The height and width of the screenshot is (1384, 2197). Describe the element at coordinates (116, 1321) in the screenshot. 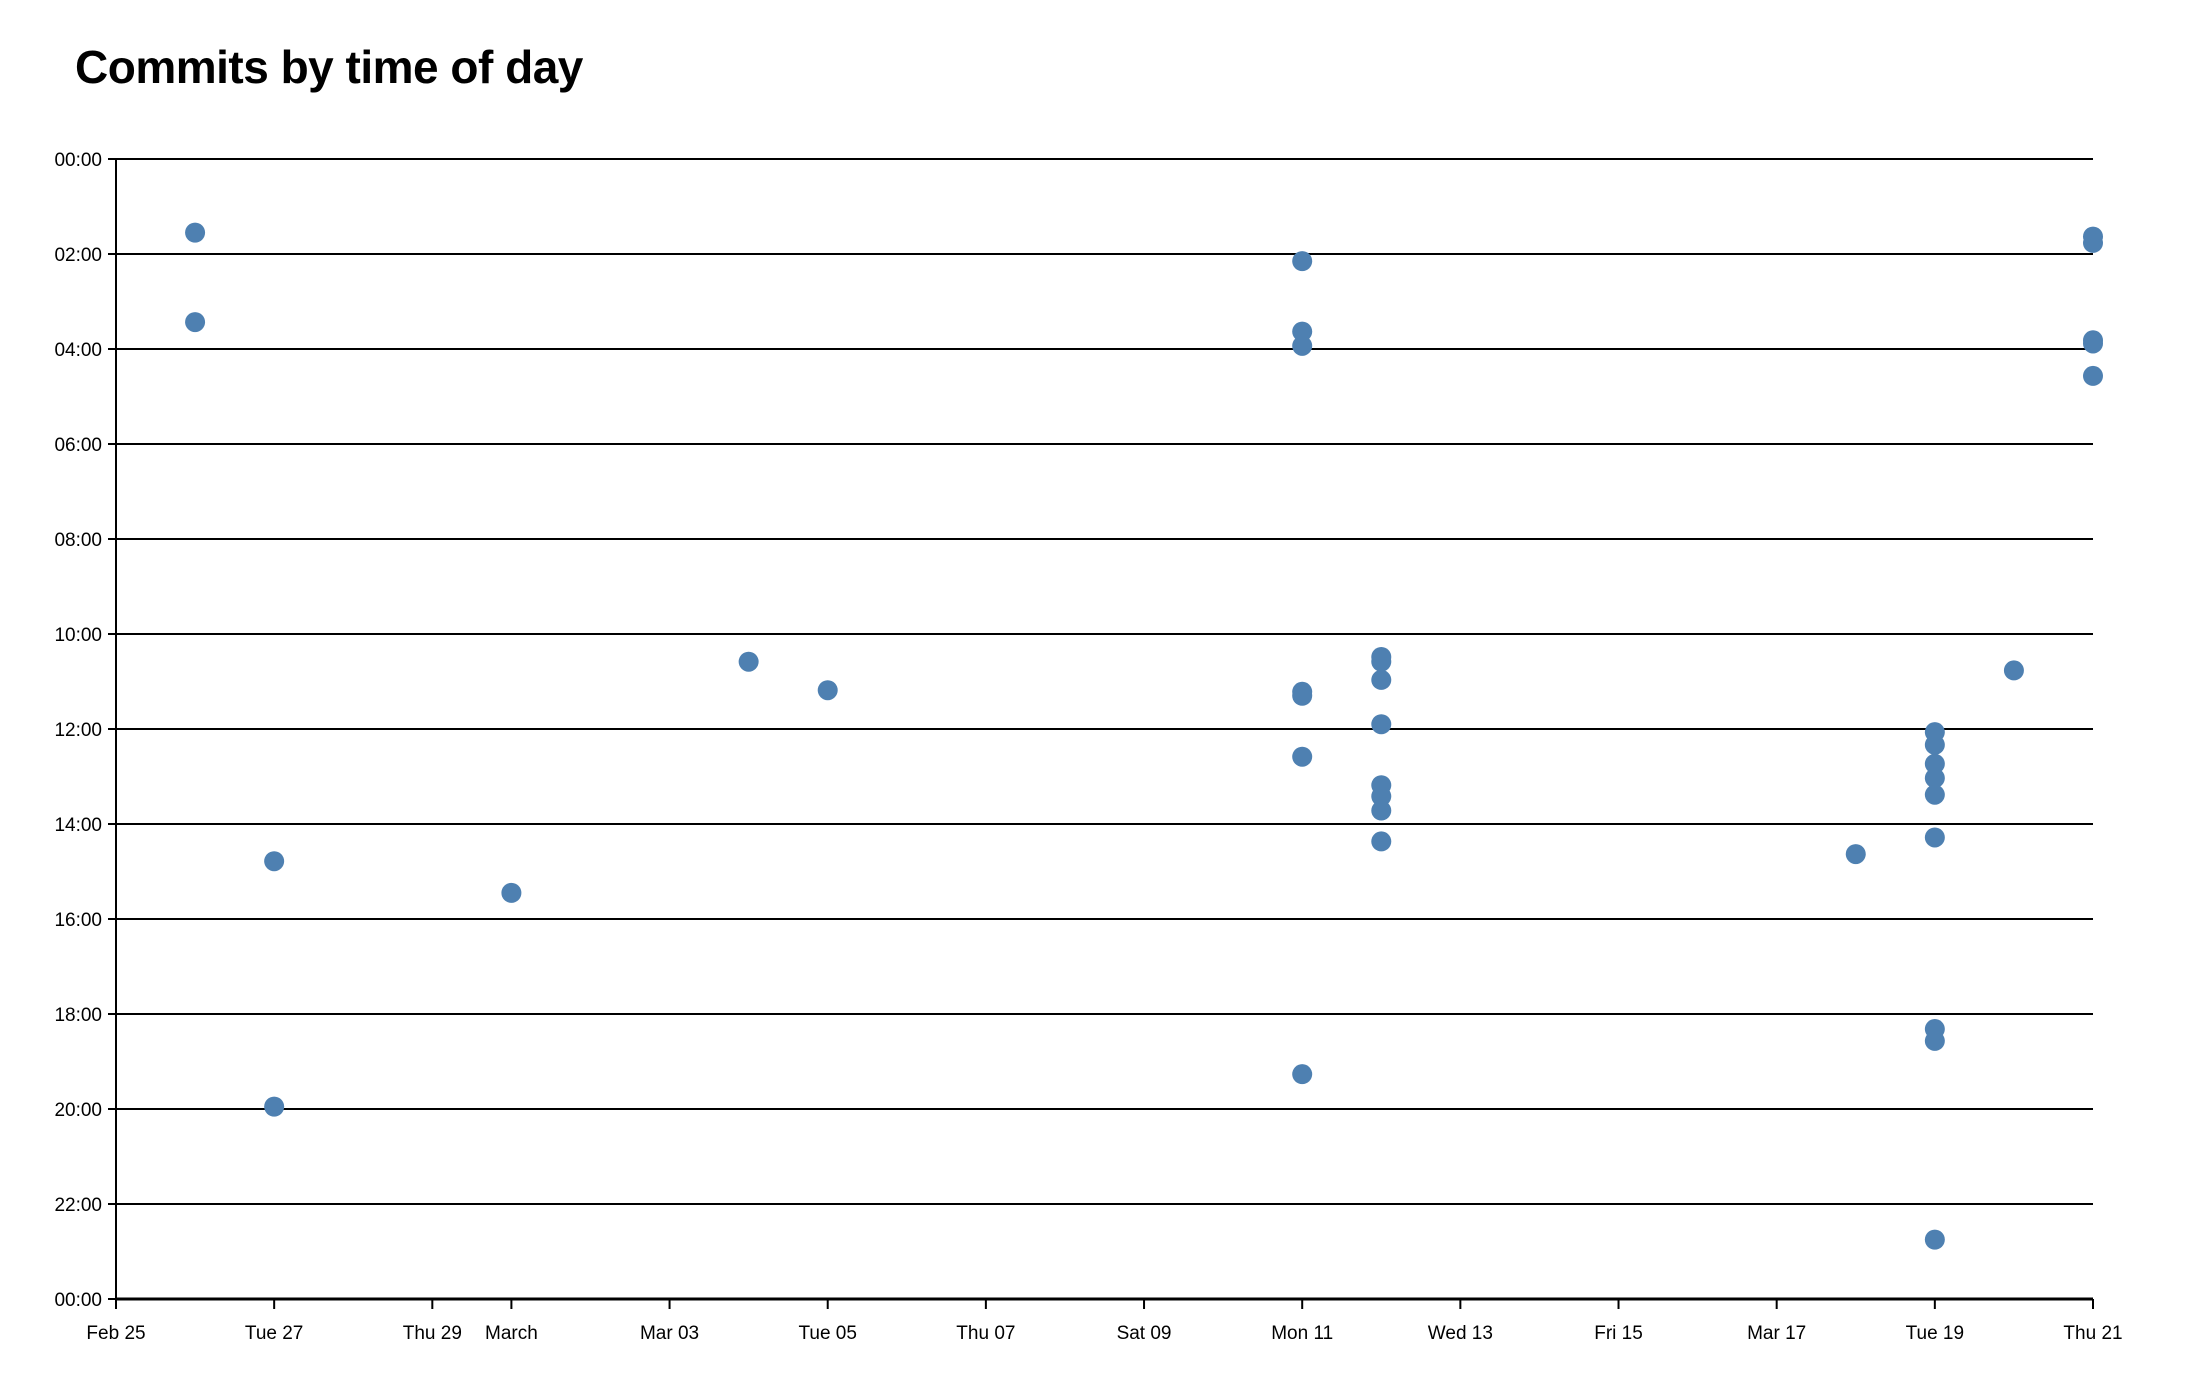

I see `x-tick: Feb 25` at that location.